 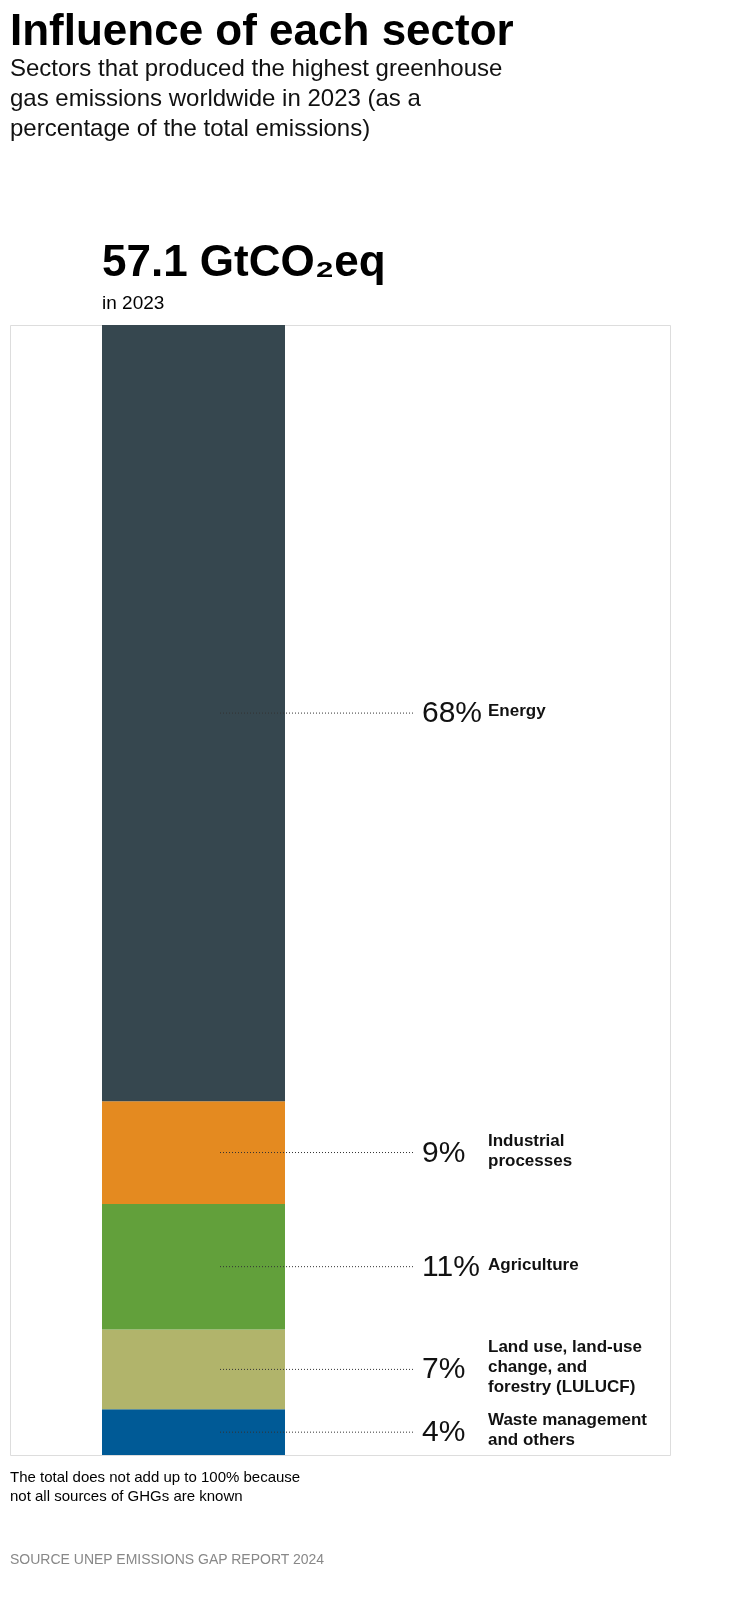 I want to click on text: Industrial processes, so click(x=530, y=1150).